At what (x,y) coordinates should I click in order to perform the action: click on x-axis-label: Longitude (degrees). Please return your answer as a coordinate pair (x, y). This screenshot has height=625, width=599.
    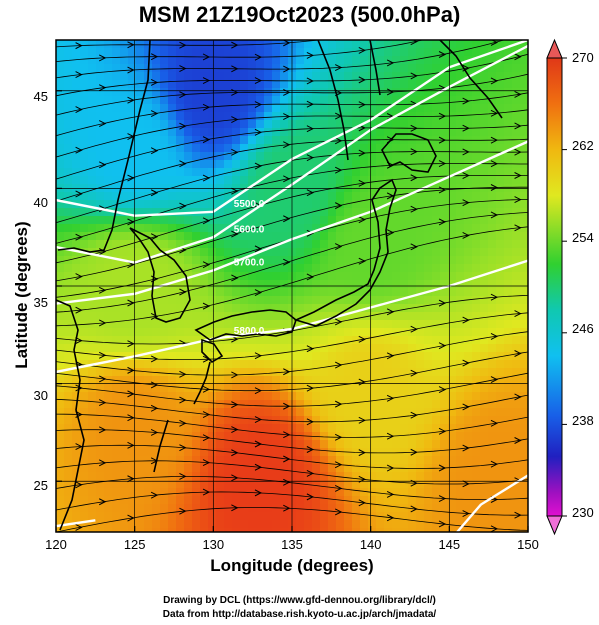
    Looking at the image, I should click on (292, 565).